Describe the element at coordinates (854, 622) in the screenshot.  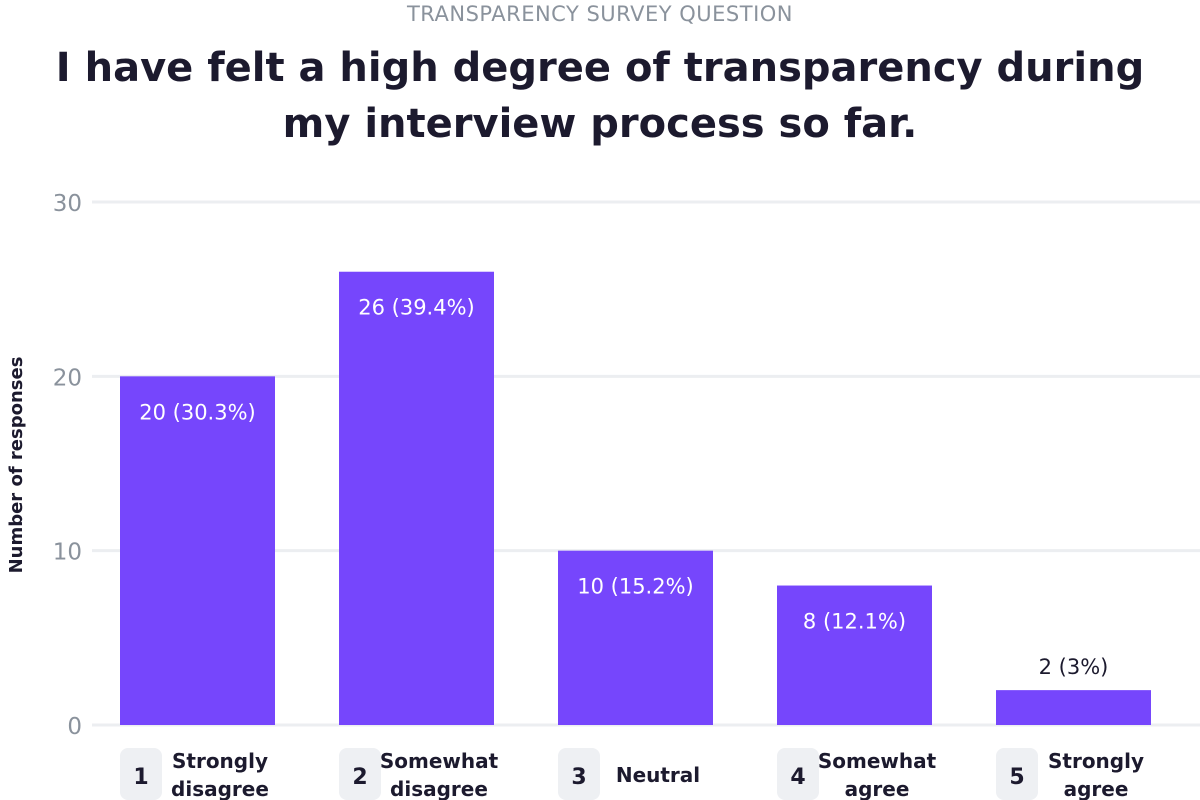
I see `data-label: 8 (12.1%)` at that location.